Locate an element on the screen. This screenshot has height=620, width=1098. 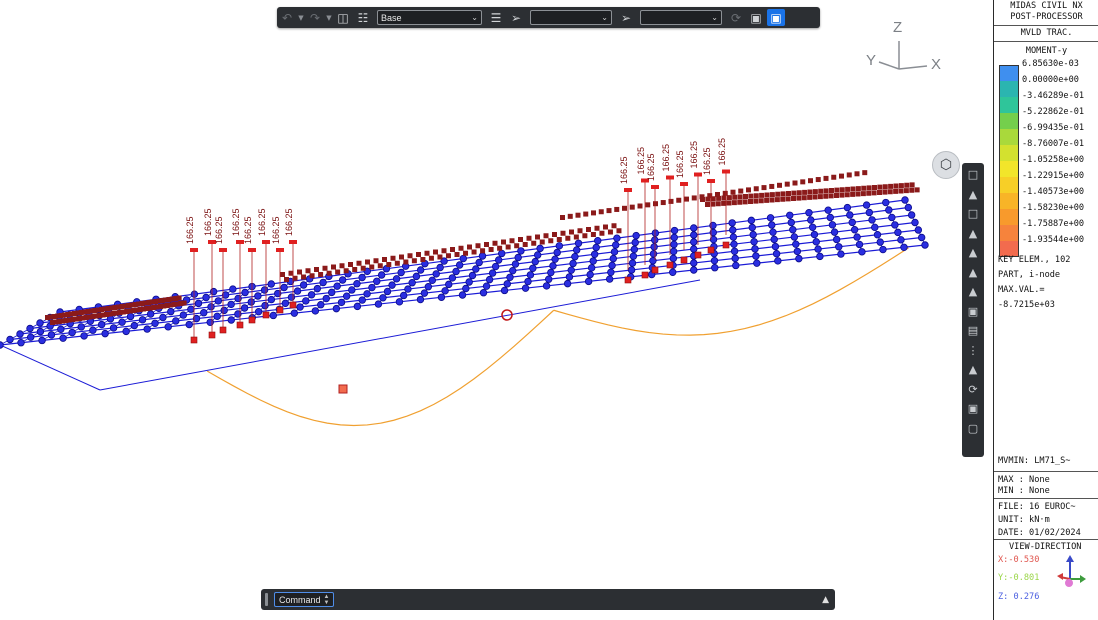
select-dropdown-two: ⌄ is located at coordinates (571, 17).